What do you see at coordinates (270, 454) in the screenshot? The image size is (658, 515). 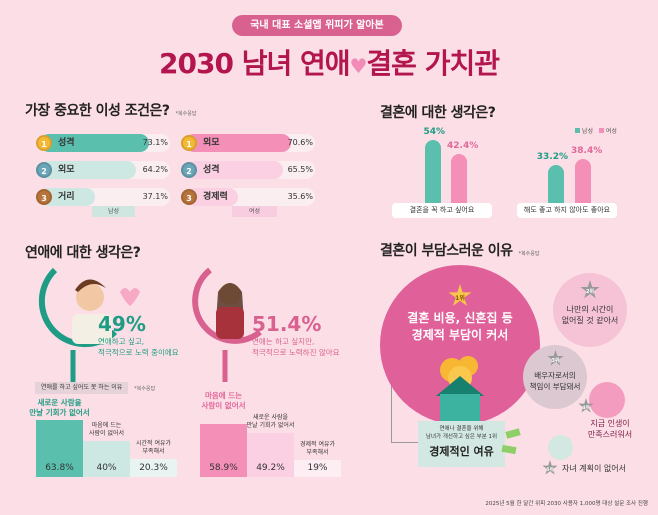 I see `reason-bar: 49.2%` at bounding box center [270, 454].